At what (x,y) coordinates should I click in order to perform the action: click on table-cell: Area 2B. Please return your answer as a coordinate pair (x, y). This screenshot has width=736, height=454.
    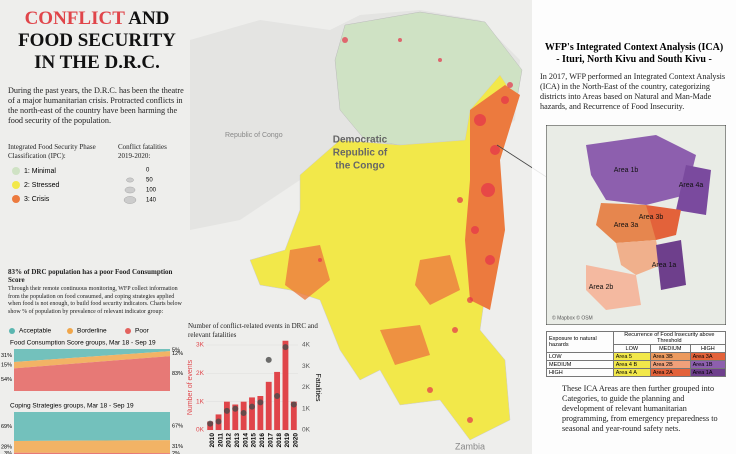
    Looking at the image, I should click on (670, 364).